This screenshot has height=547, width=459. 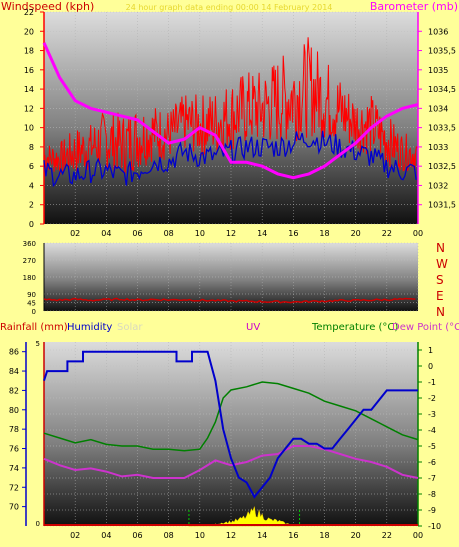 What do you see at coordinates (438, 147) in the screenshot?
I see `y-right-tick-label: 1033` at bounding box center [438, 147].